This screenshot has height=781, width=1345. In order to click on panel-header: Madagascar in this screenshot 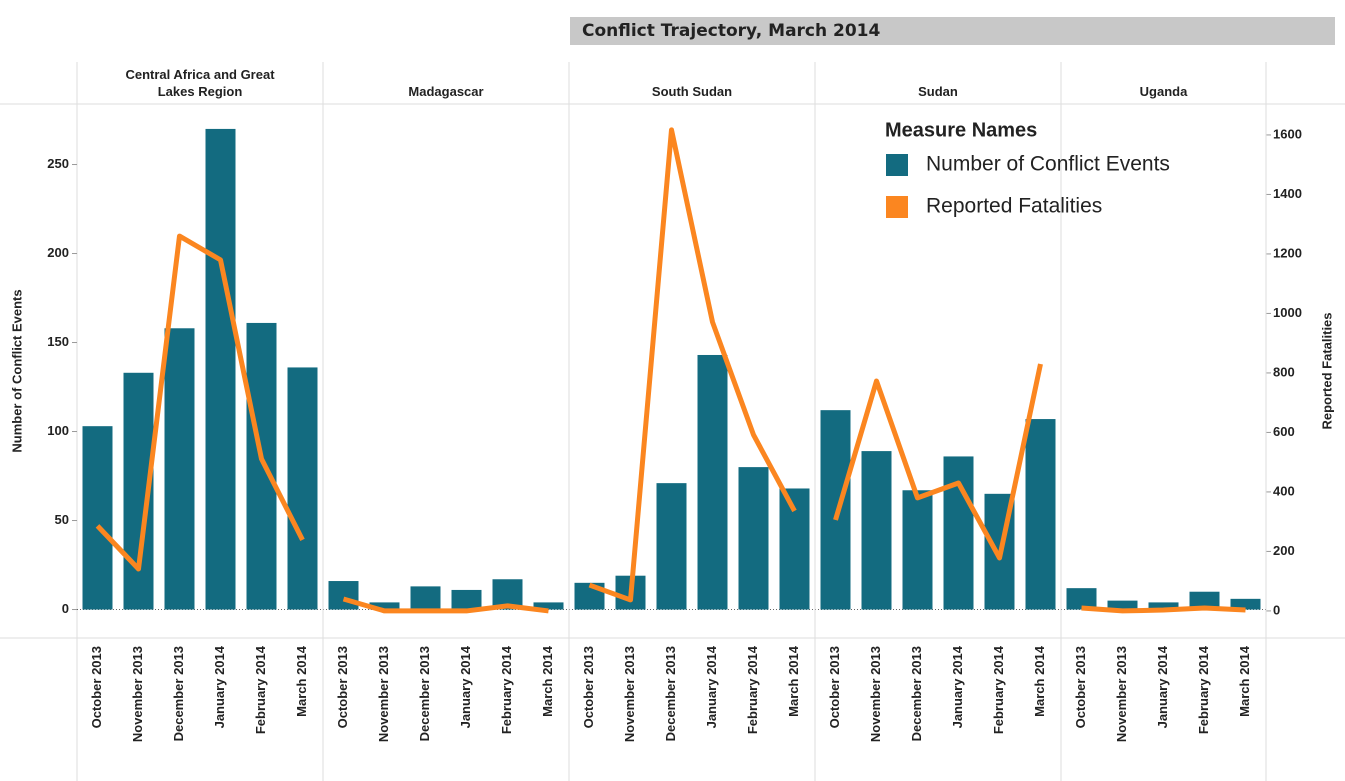, I will do `click(446, 91)`.